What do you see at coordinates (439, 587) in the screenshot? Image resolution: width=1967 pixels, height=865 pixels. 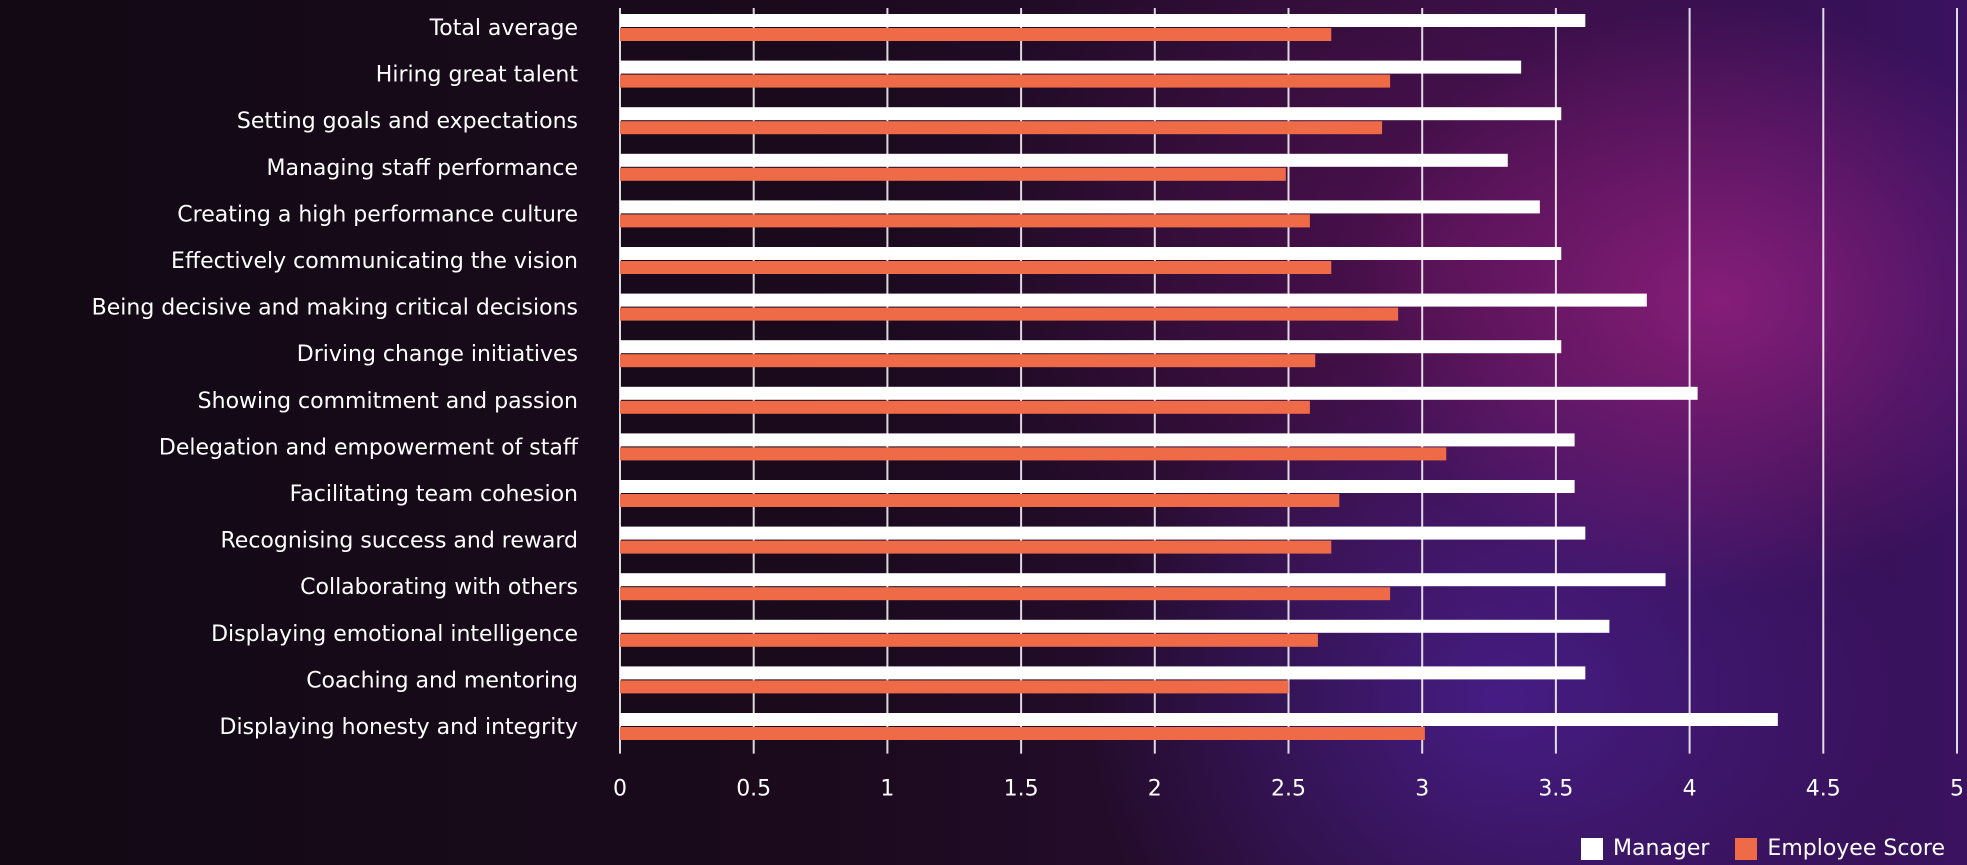 I see `category-label: Collaborating with others` at bounding box center [439, 587].